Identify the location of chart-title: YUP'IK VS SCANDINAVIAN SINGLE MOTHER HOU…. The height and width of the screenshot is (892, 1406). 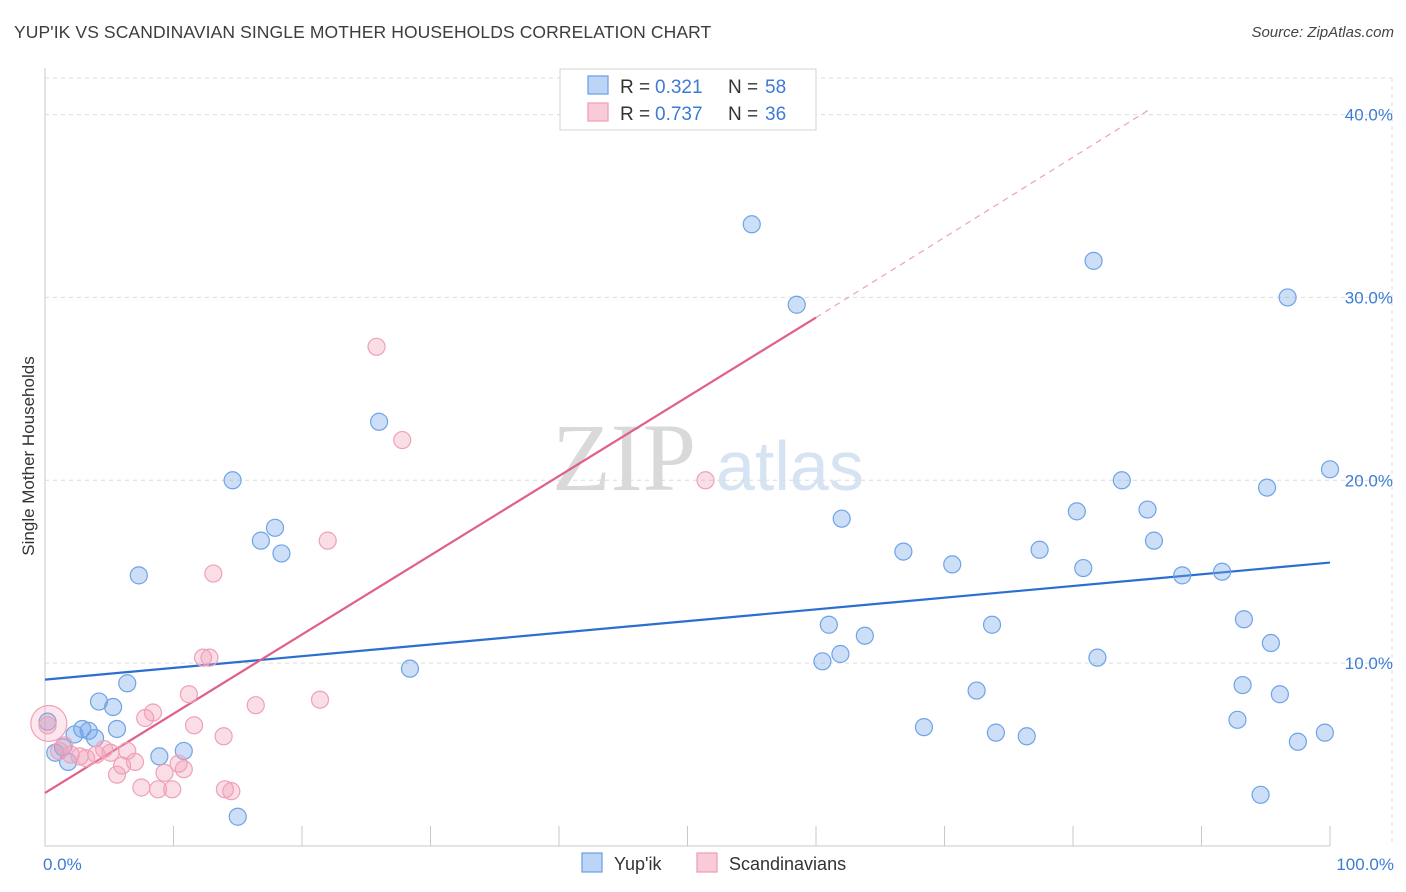
(363, 32).